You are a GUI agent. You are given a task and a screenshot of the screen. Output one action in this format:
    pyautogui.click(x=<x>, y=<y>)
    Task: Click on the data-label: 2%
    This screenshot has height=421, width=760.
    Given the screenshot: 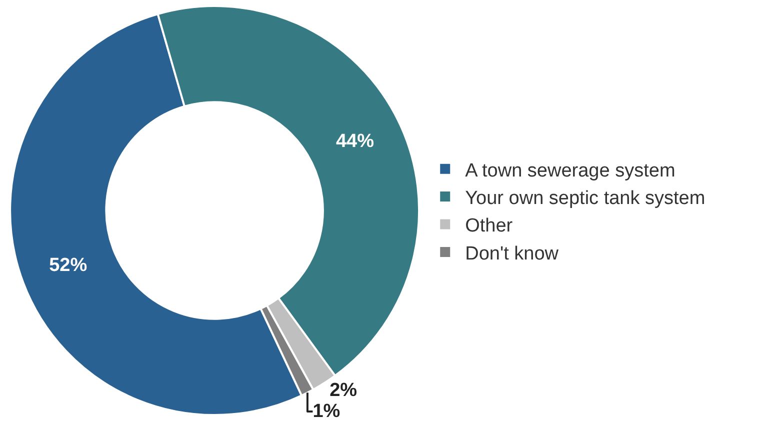 What is the action you would take?
    pyautogui.click(x=344, y=390)
    